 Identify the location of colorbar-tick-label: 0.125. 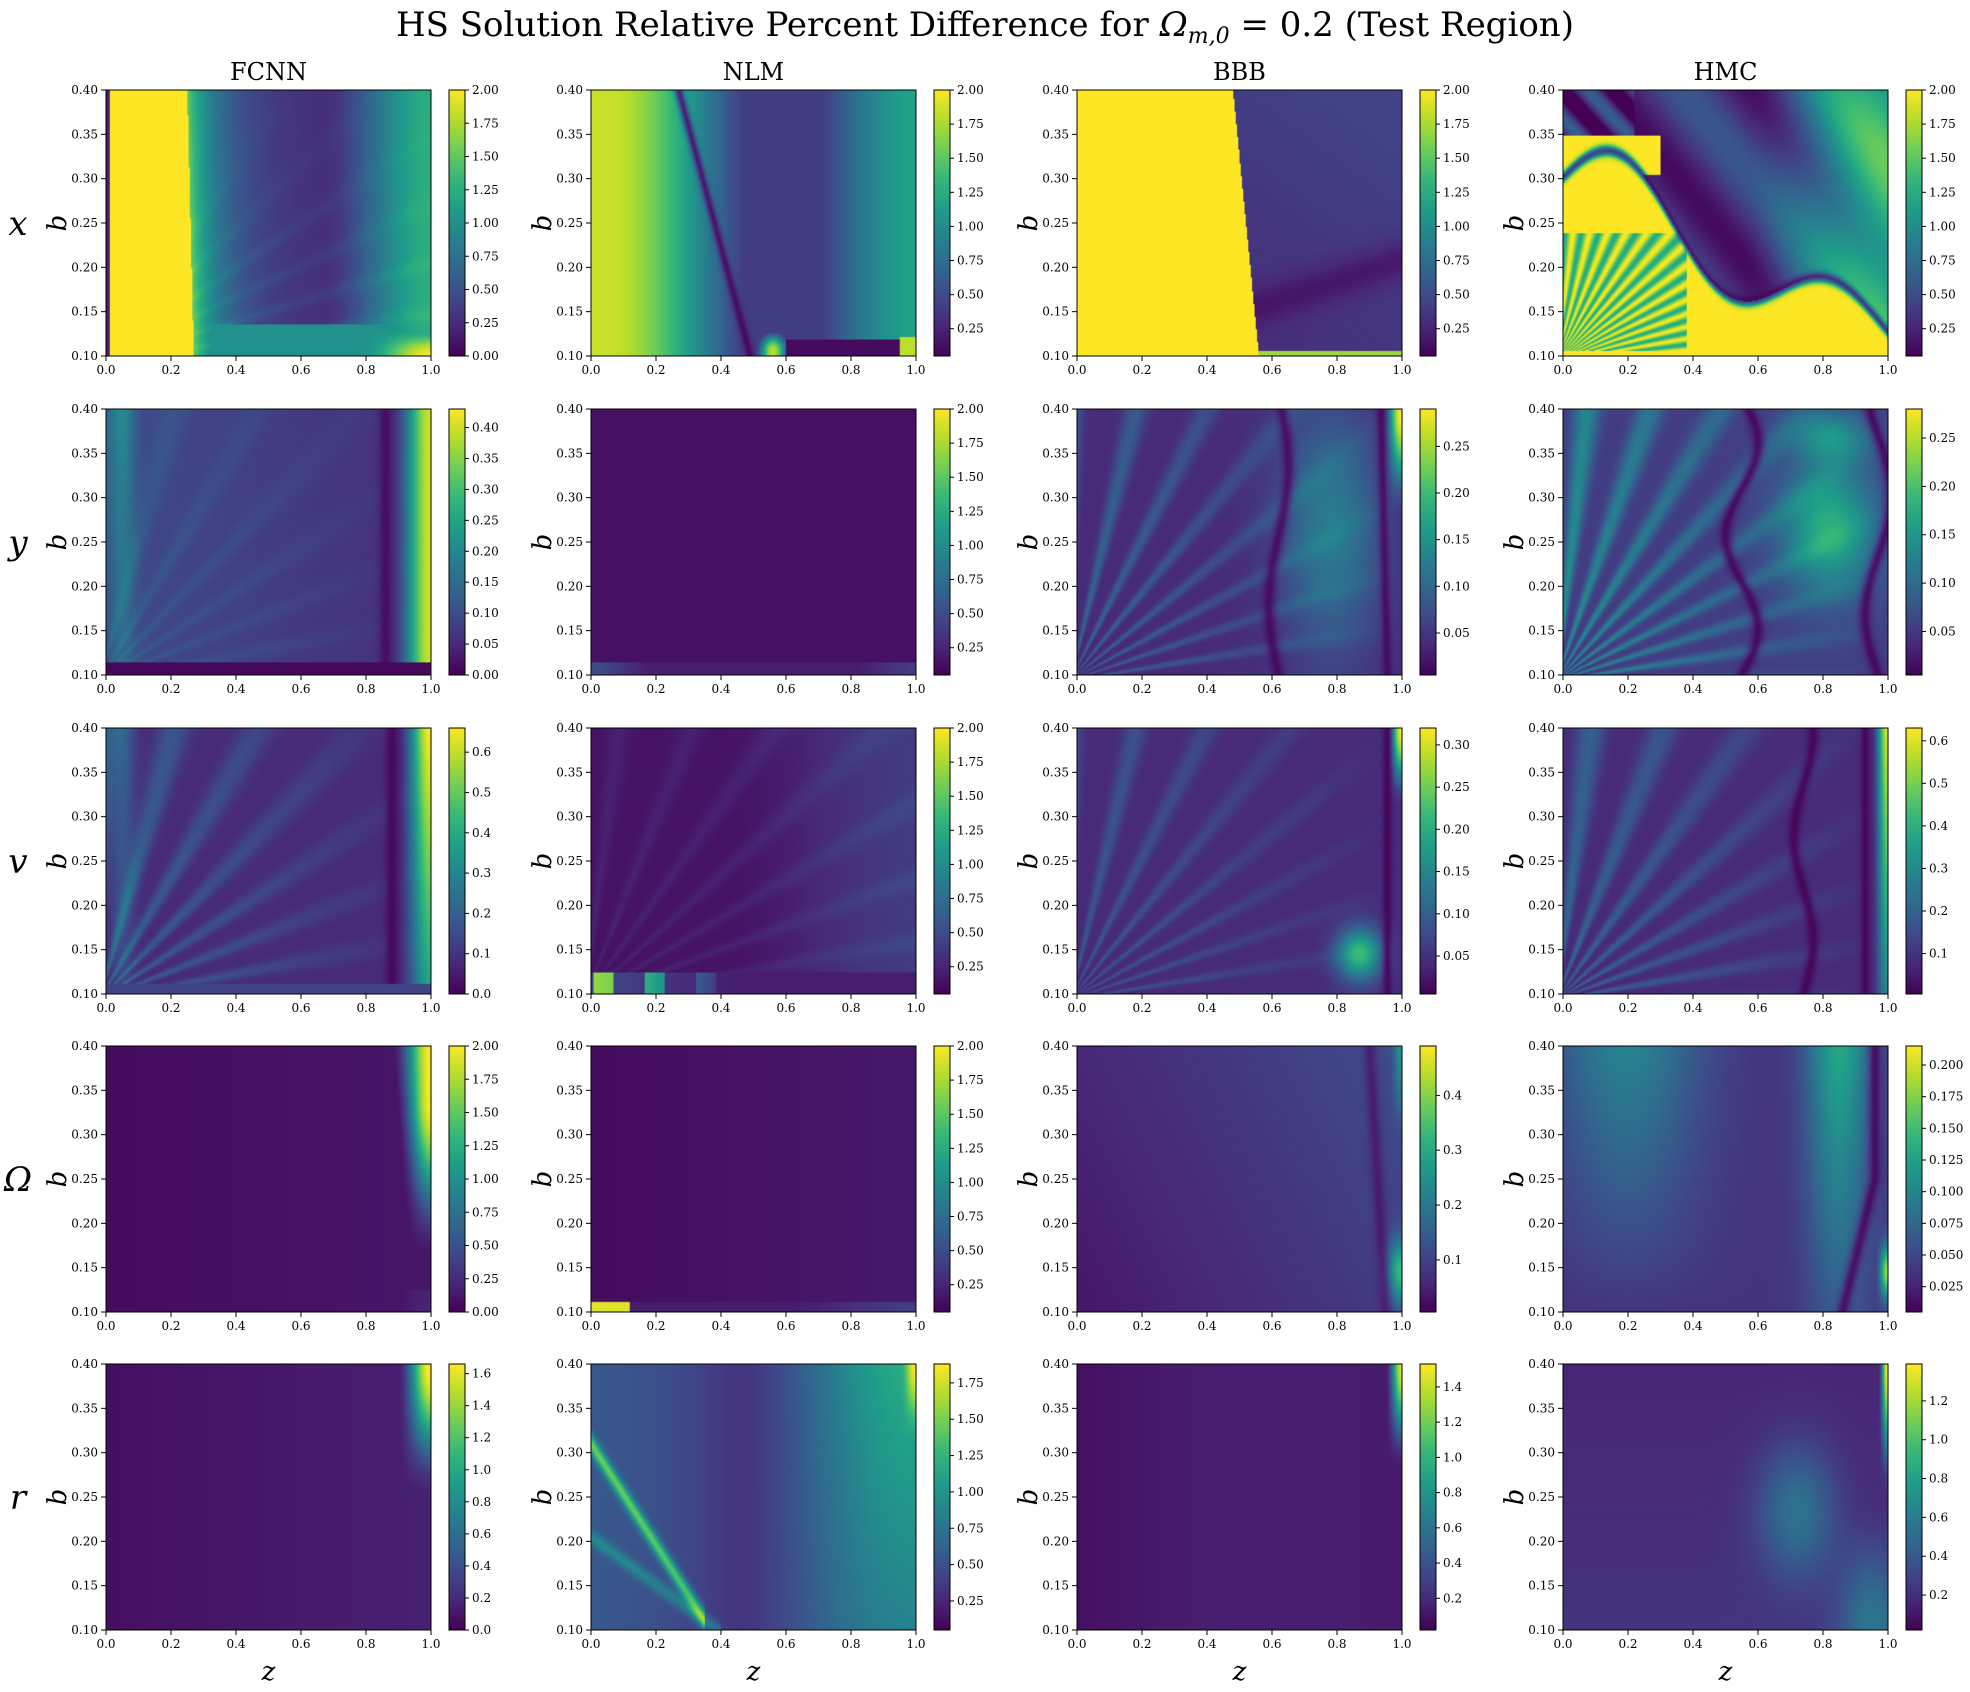
(1946, 1160).